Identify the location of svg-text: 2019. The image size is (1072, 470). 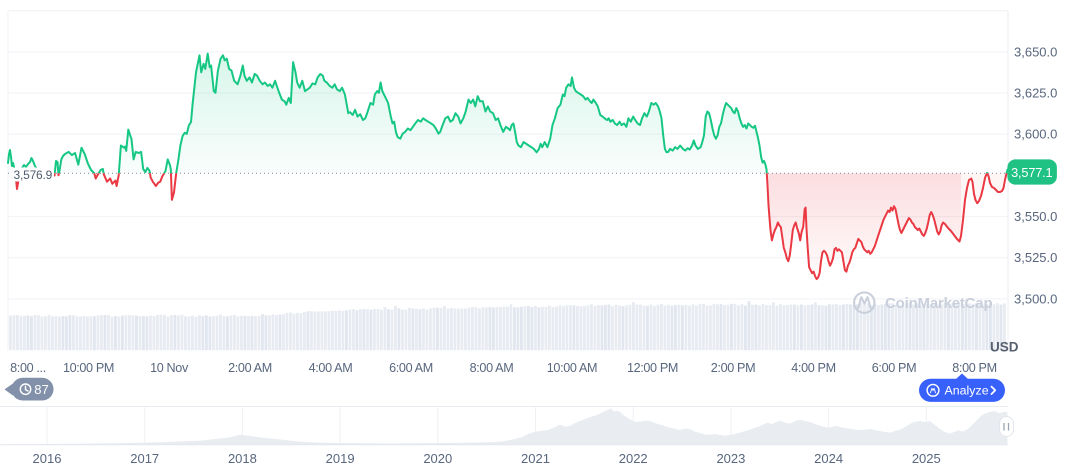
(340, 458).